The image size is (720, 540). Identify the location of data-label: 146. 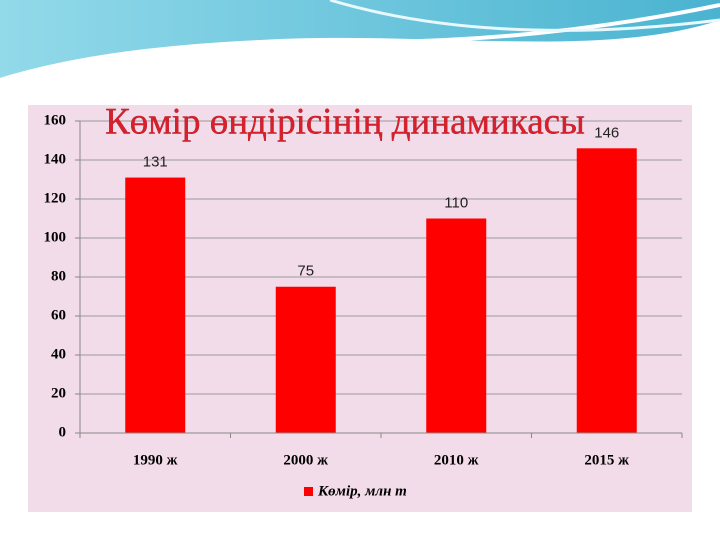
(606, 132).